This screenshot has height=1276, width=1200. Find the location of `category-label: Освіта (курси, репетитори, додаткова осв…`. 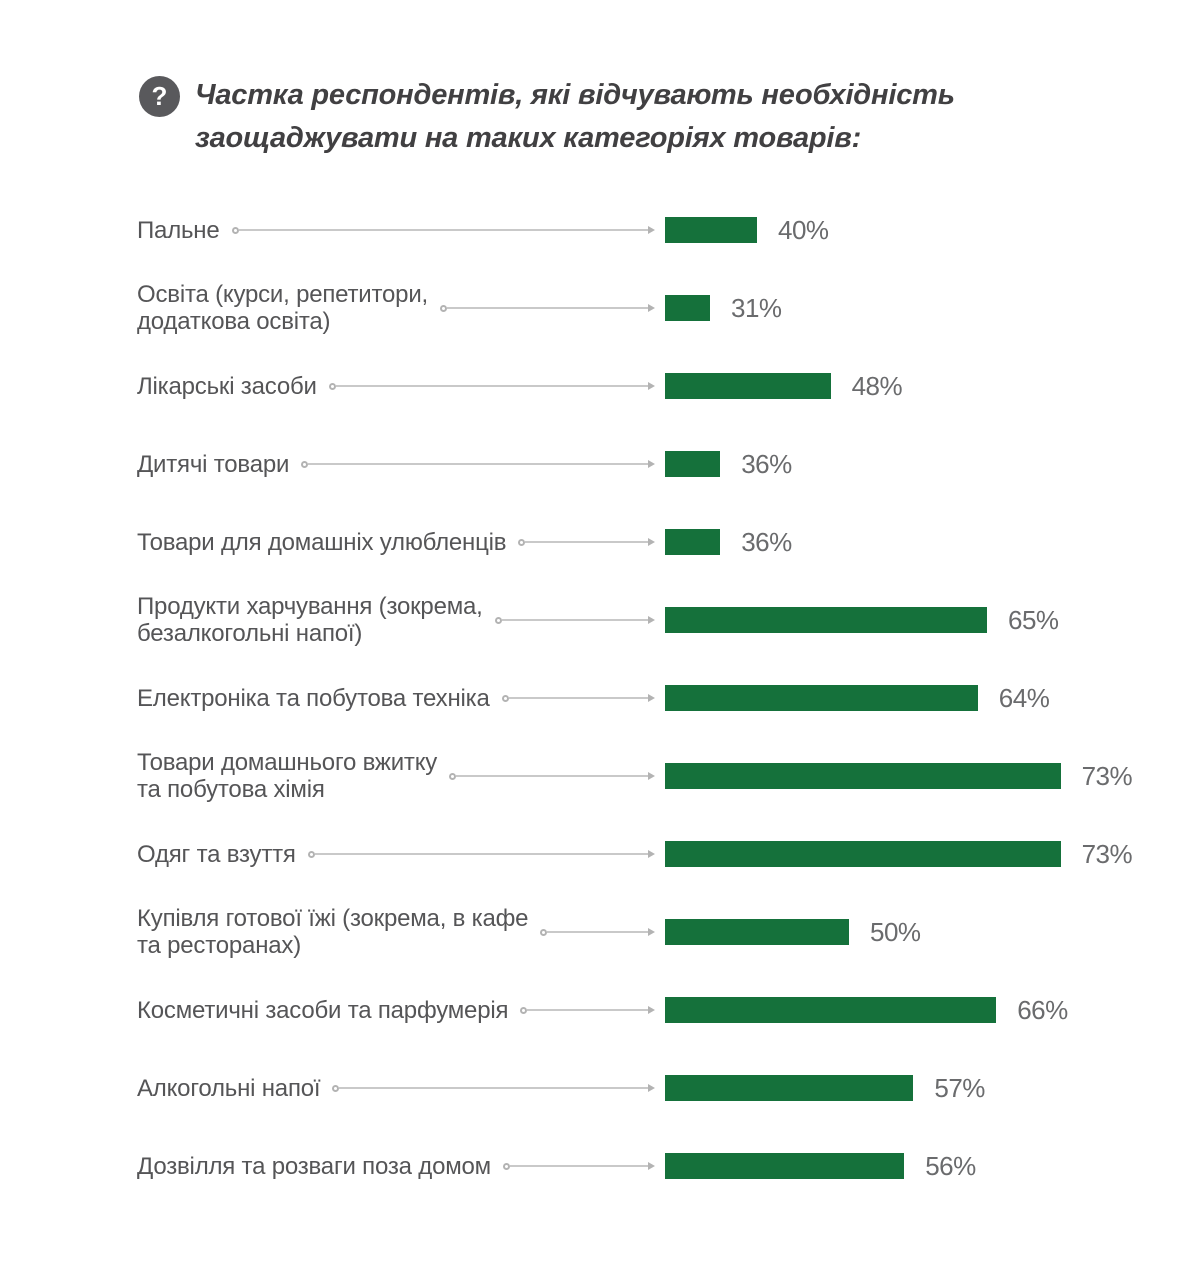

category-label: Освіта (курси, репетитори, додаткова осв… is located at coordinates (283, 308).